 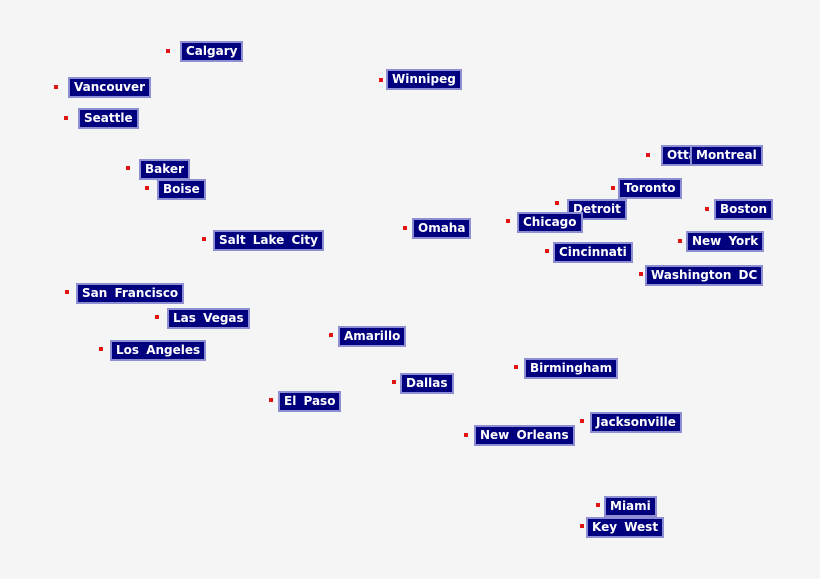 I want to click on city-label-el-paso: El Paso, so click(x=310, y=401).